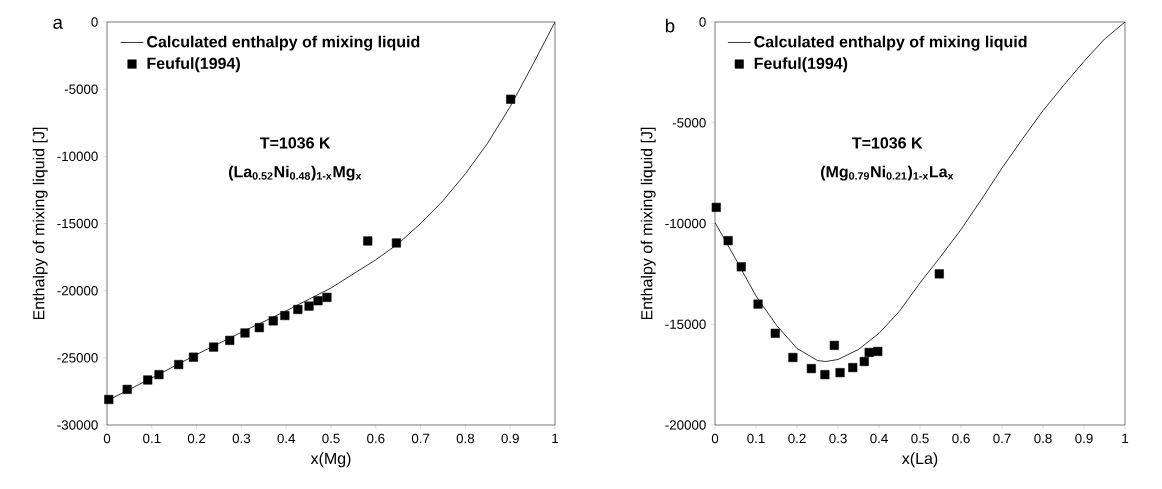 Image resolution: width=1162 pixels, height=489 pixels. What do you see at coordinates (919, 460) in the screenshot?
I see `x-axis-title: x(La)` at bounding box center [919, 460].